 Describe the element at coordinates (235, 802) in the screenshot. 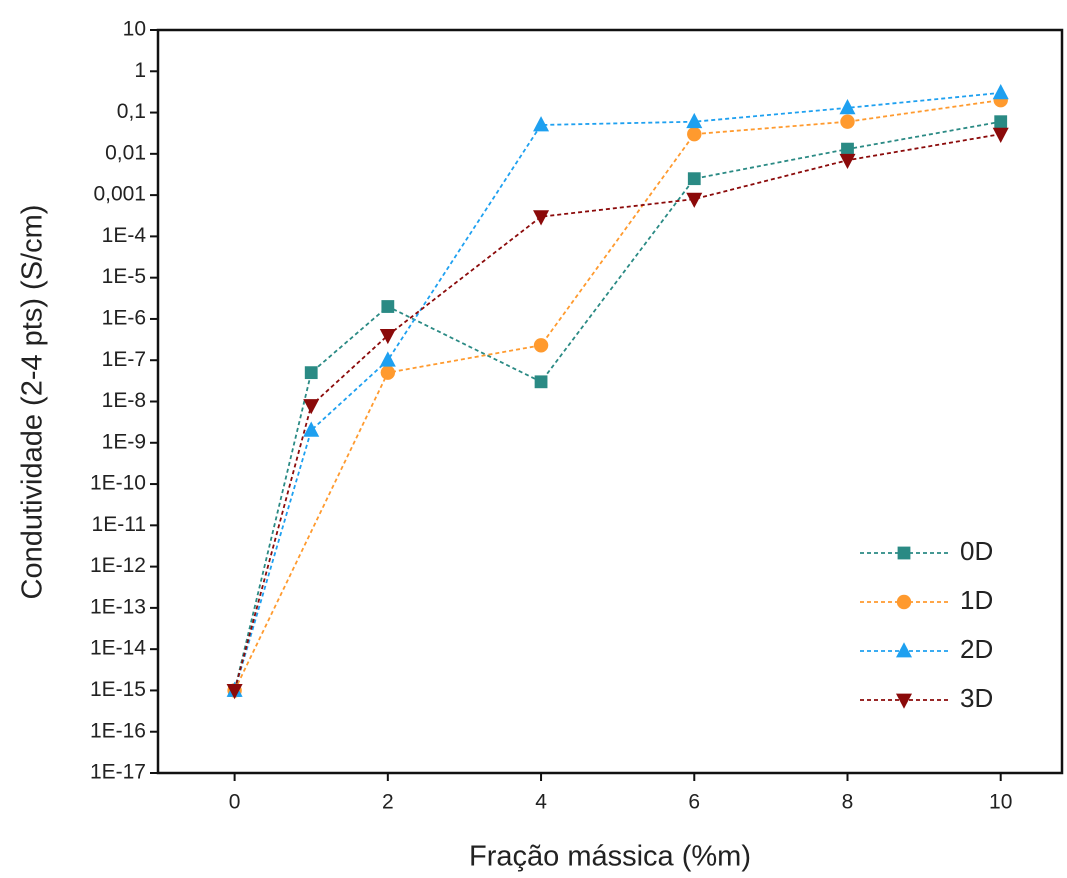

I see `x-tick-label: 0` at that location.